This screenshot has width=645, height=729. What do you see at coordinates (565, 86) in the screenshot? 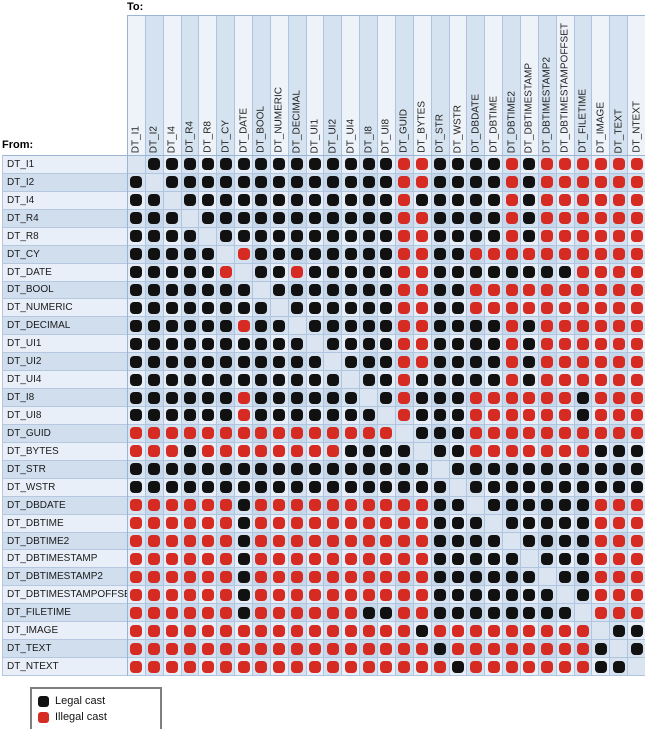
I see `column-header-dt_dbtimestampoffset: DT_DBTIMESTAMPOFFSET` at bounding box center [565, 86].